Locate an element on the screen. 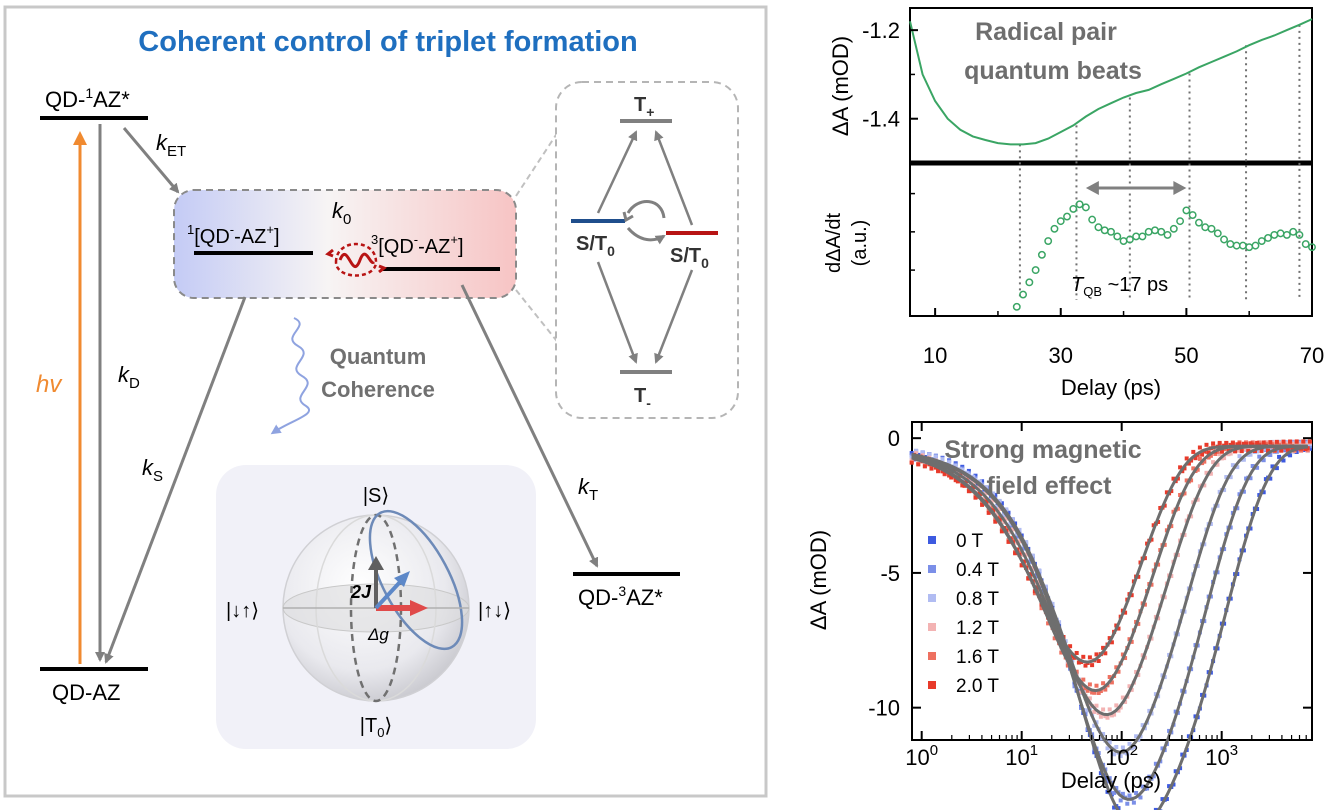 This screenshot has width=1340, height=810. x-tick-label: 30 is located at coordinates (1061, 355).